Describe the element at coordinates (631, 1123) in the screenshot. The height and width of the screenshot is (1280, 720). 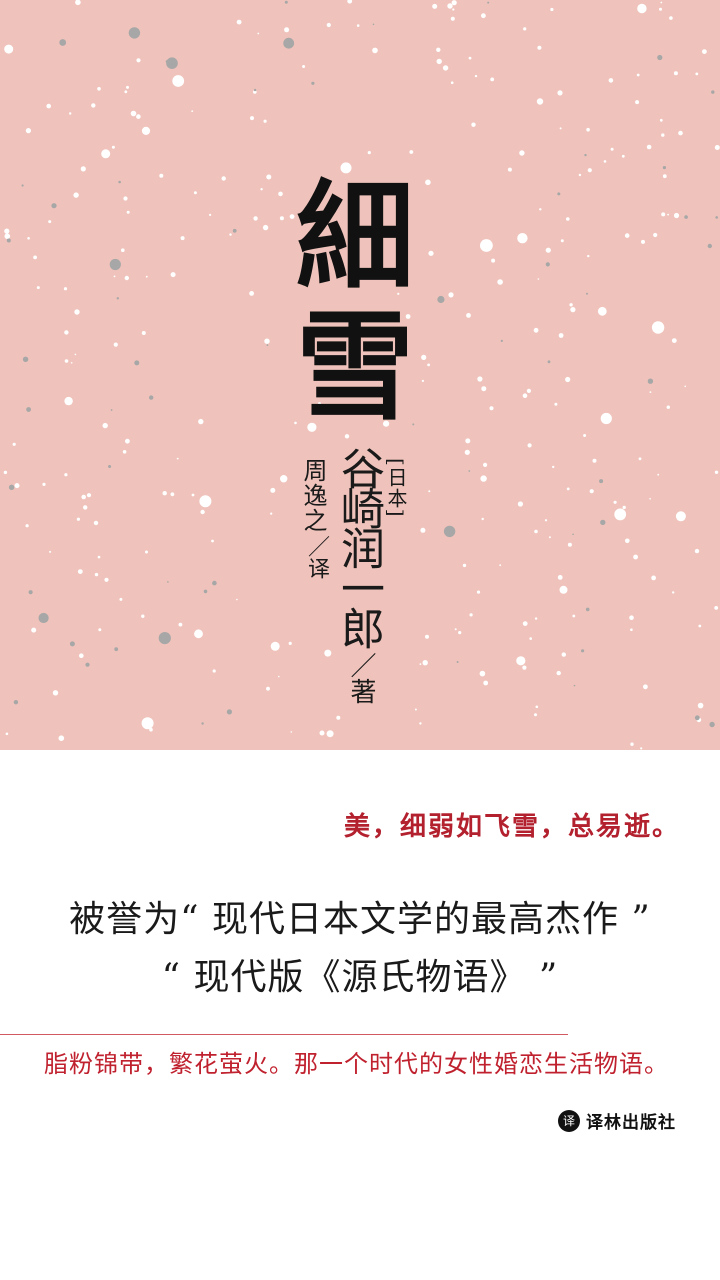
I see `publisher-name: 译林出版社` at that location.